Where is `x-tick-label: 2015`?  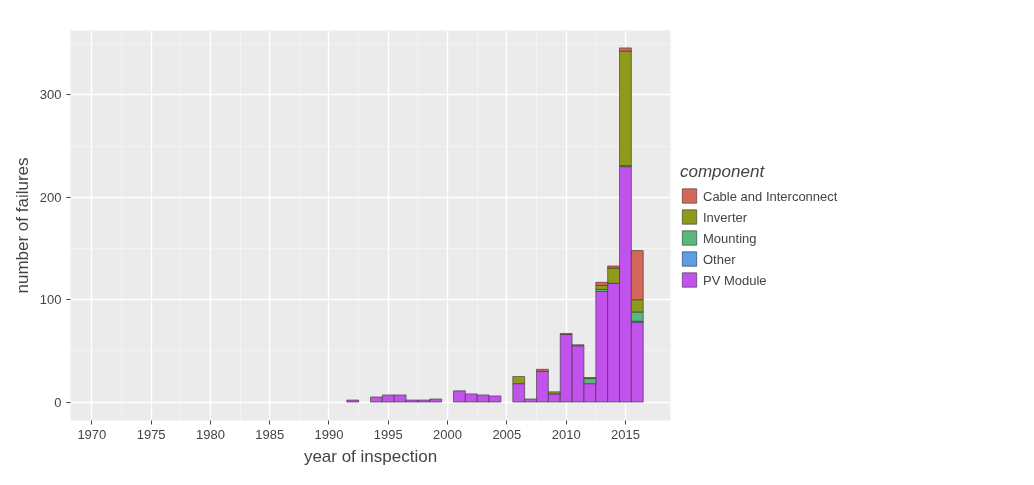
x-tick-label: 2015 is located at coordinates (625, 434).